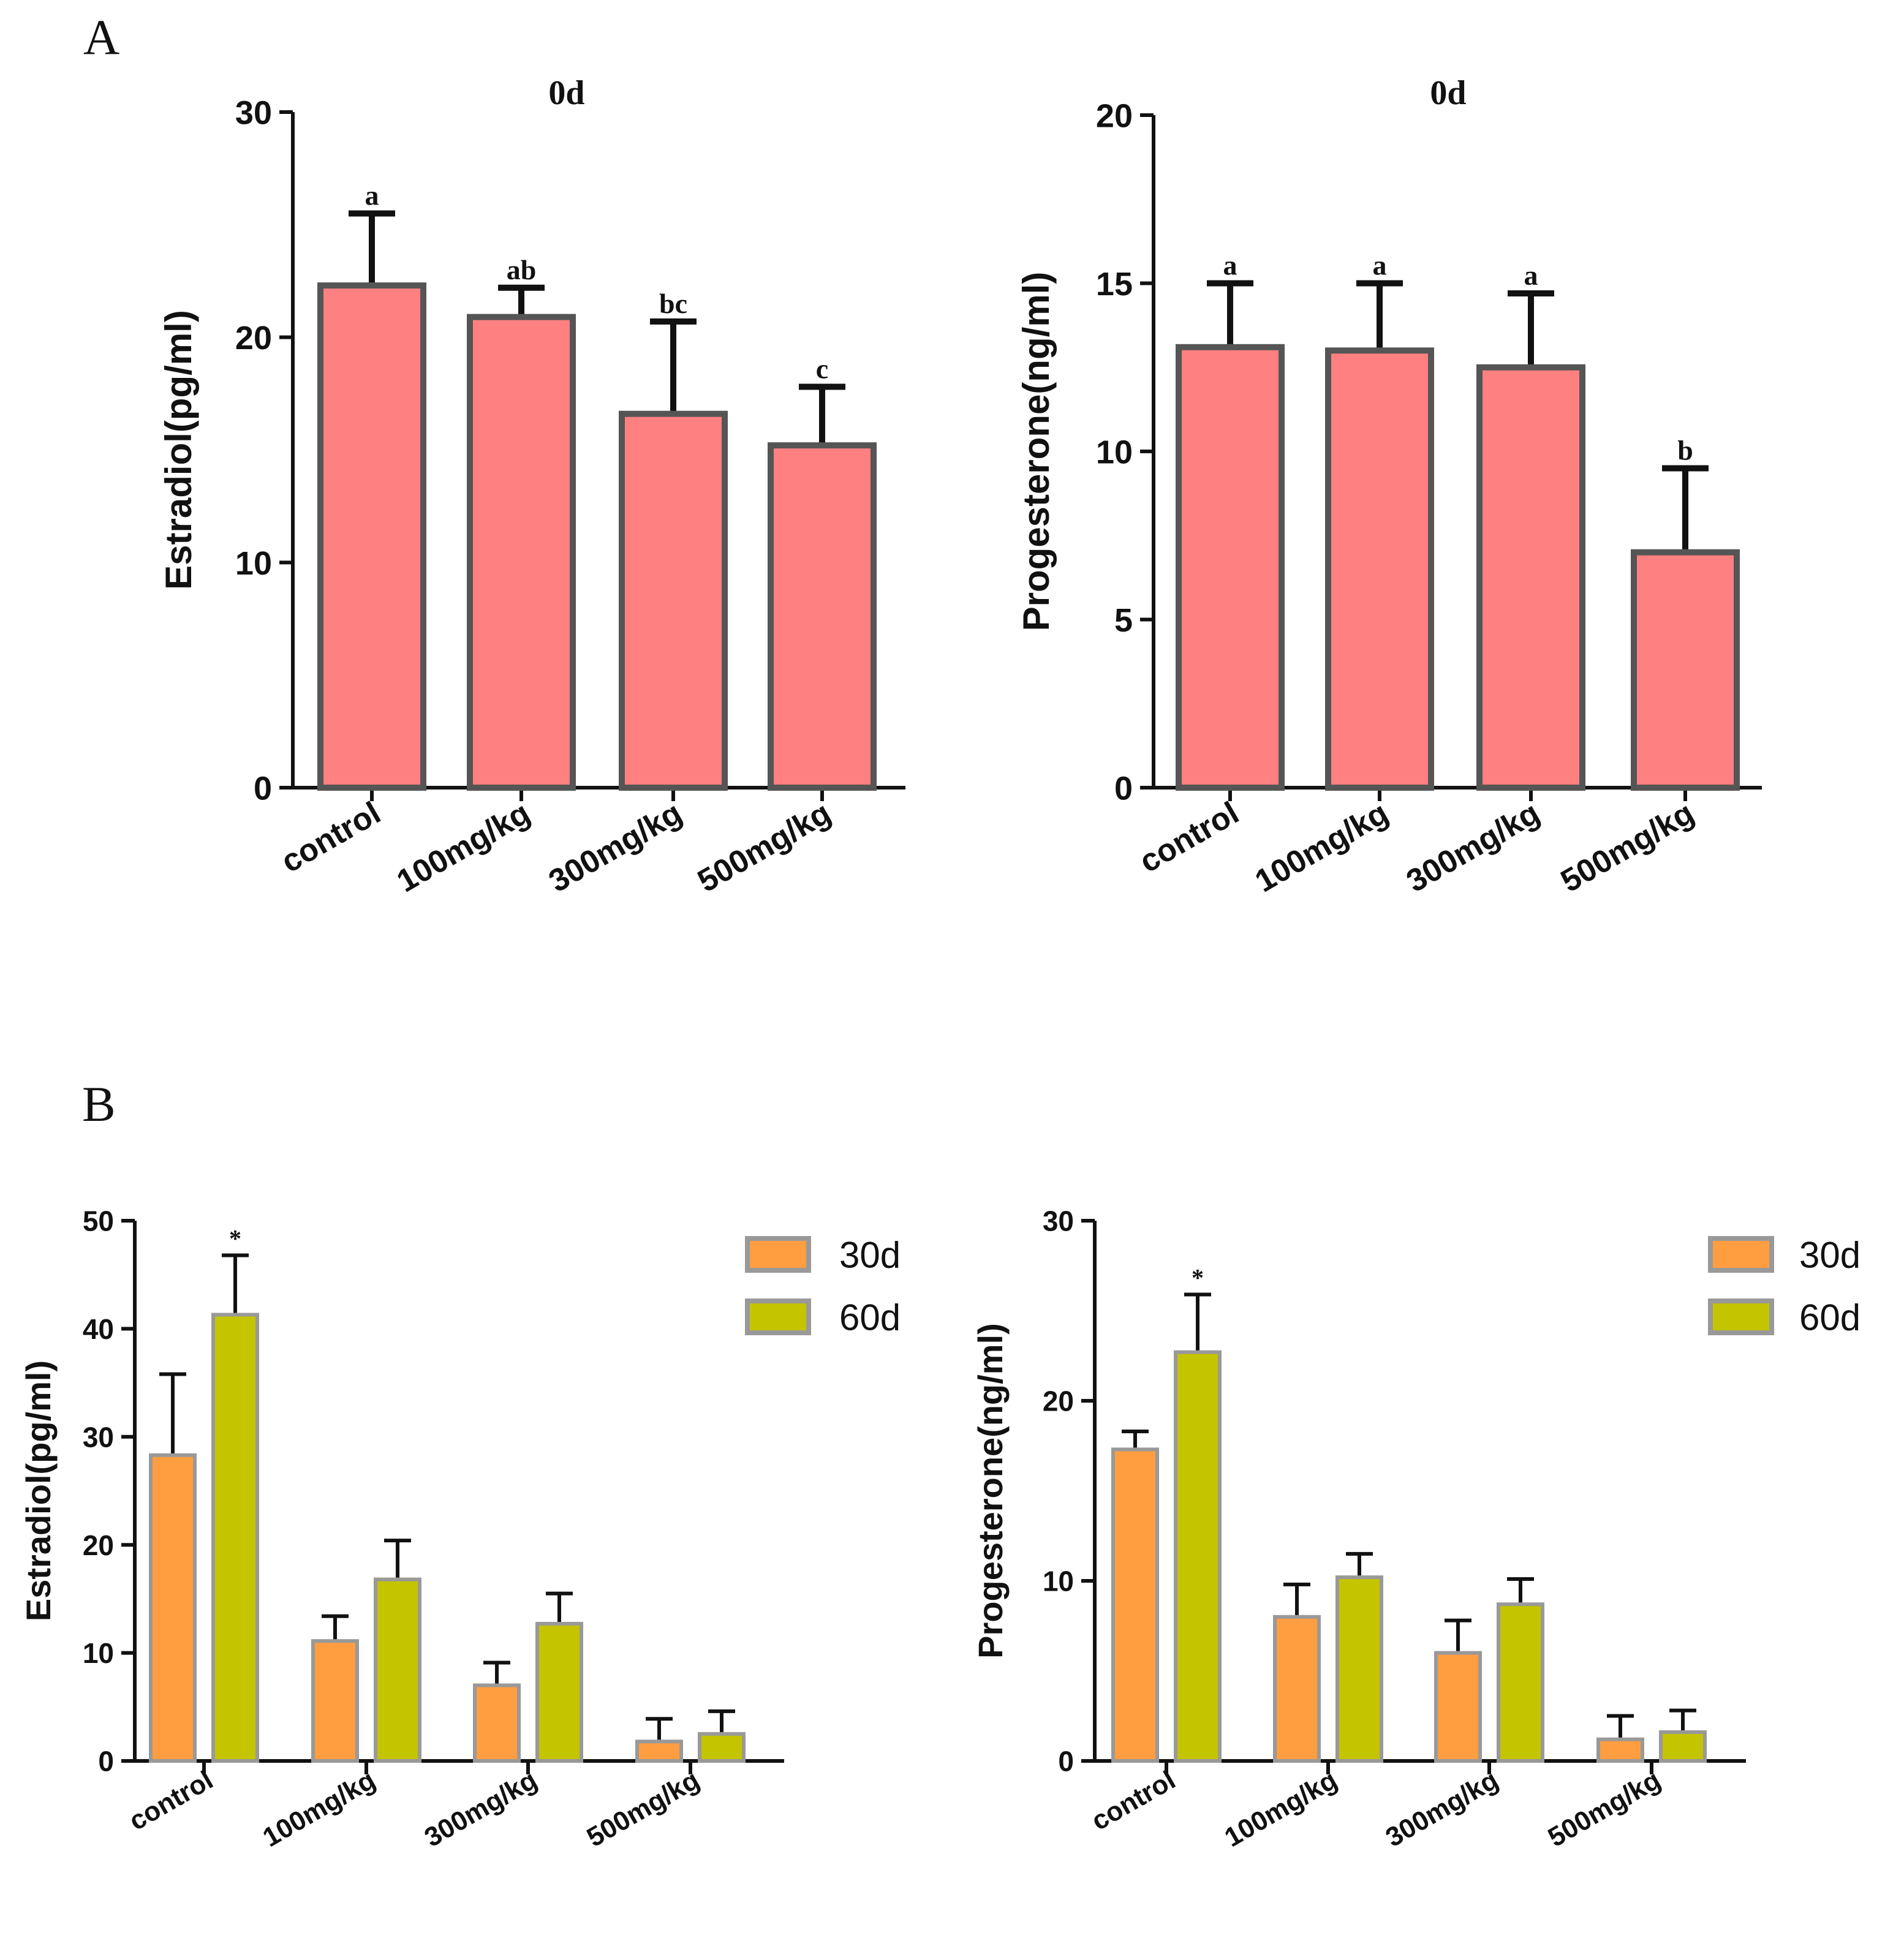  What do you see at coordinates (98, 1221) in the screenshot?
I see `y-tick-label: 50` at bounding box center [98, 1221].